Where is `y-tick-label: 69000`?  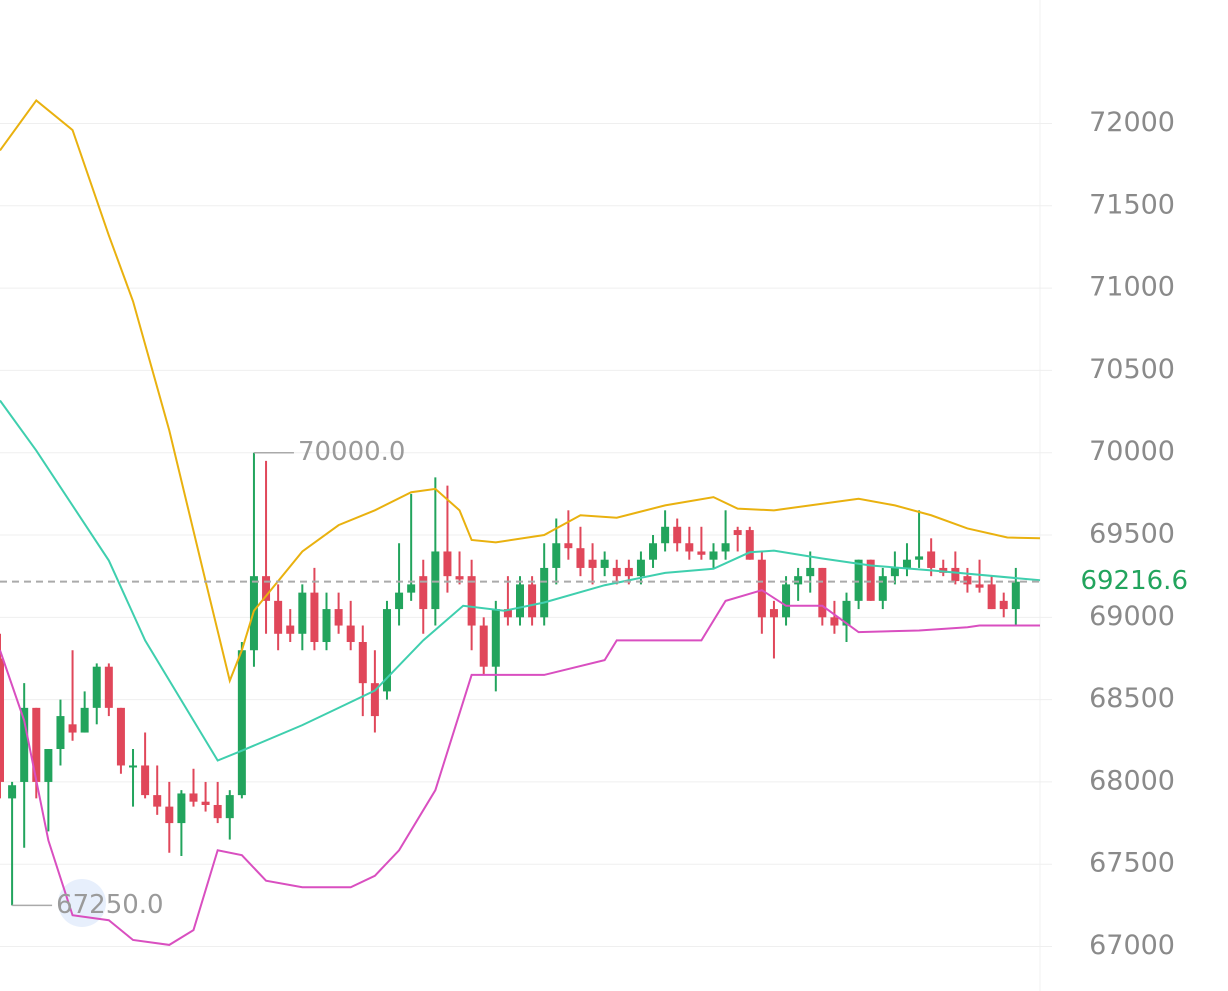
y-tick-label: 69000 is located at coordinates (1132, 616).